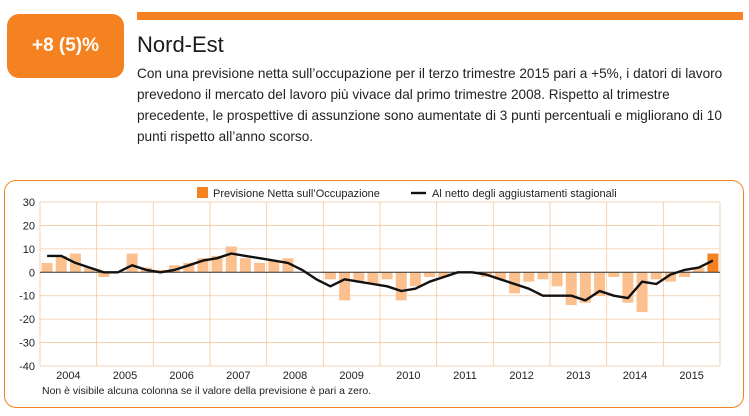 Image resolution: width=749 pixels, height=416 pixels. I want to click on x-tick-label: 2007, so click(238, 376).